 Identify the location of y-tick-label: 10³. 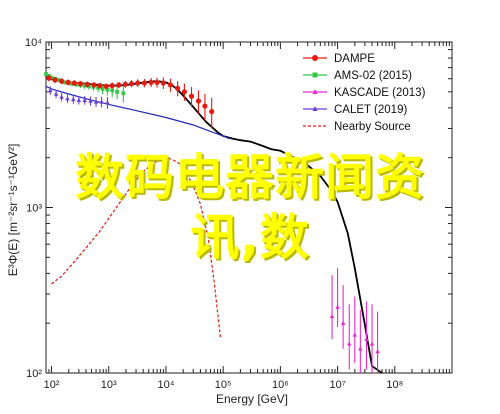
(34, 209).